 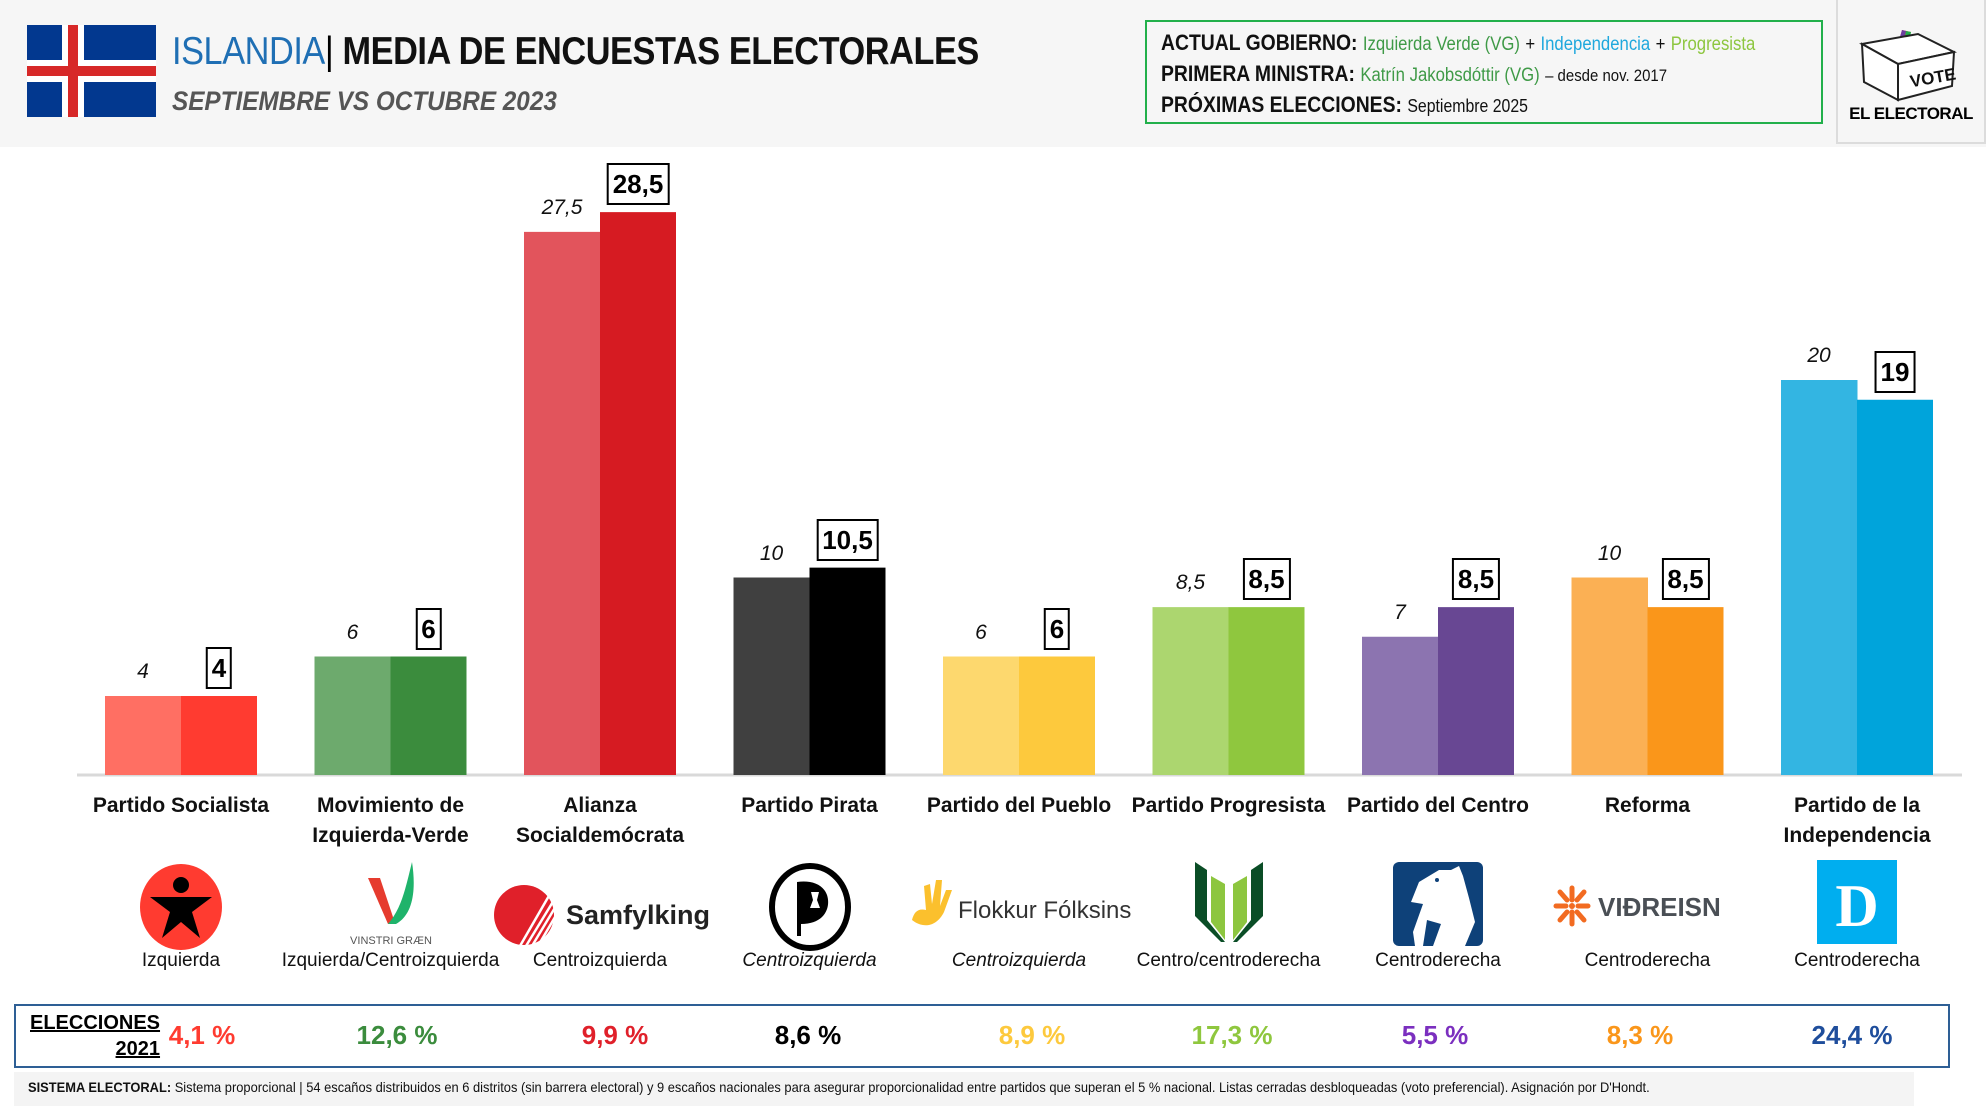 I want to click on plus-sign: +, so click(x=1660, y=44).